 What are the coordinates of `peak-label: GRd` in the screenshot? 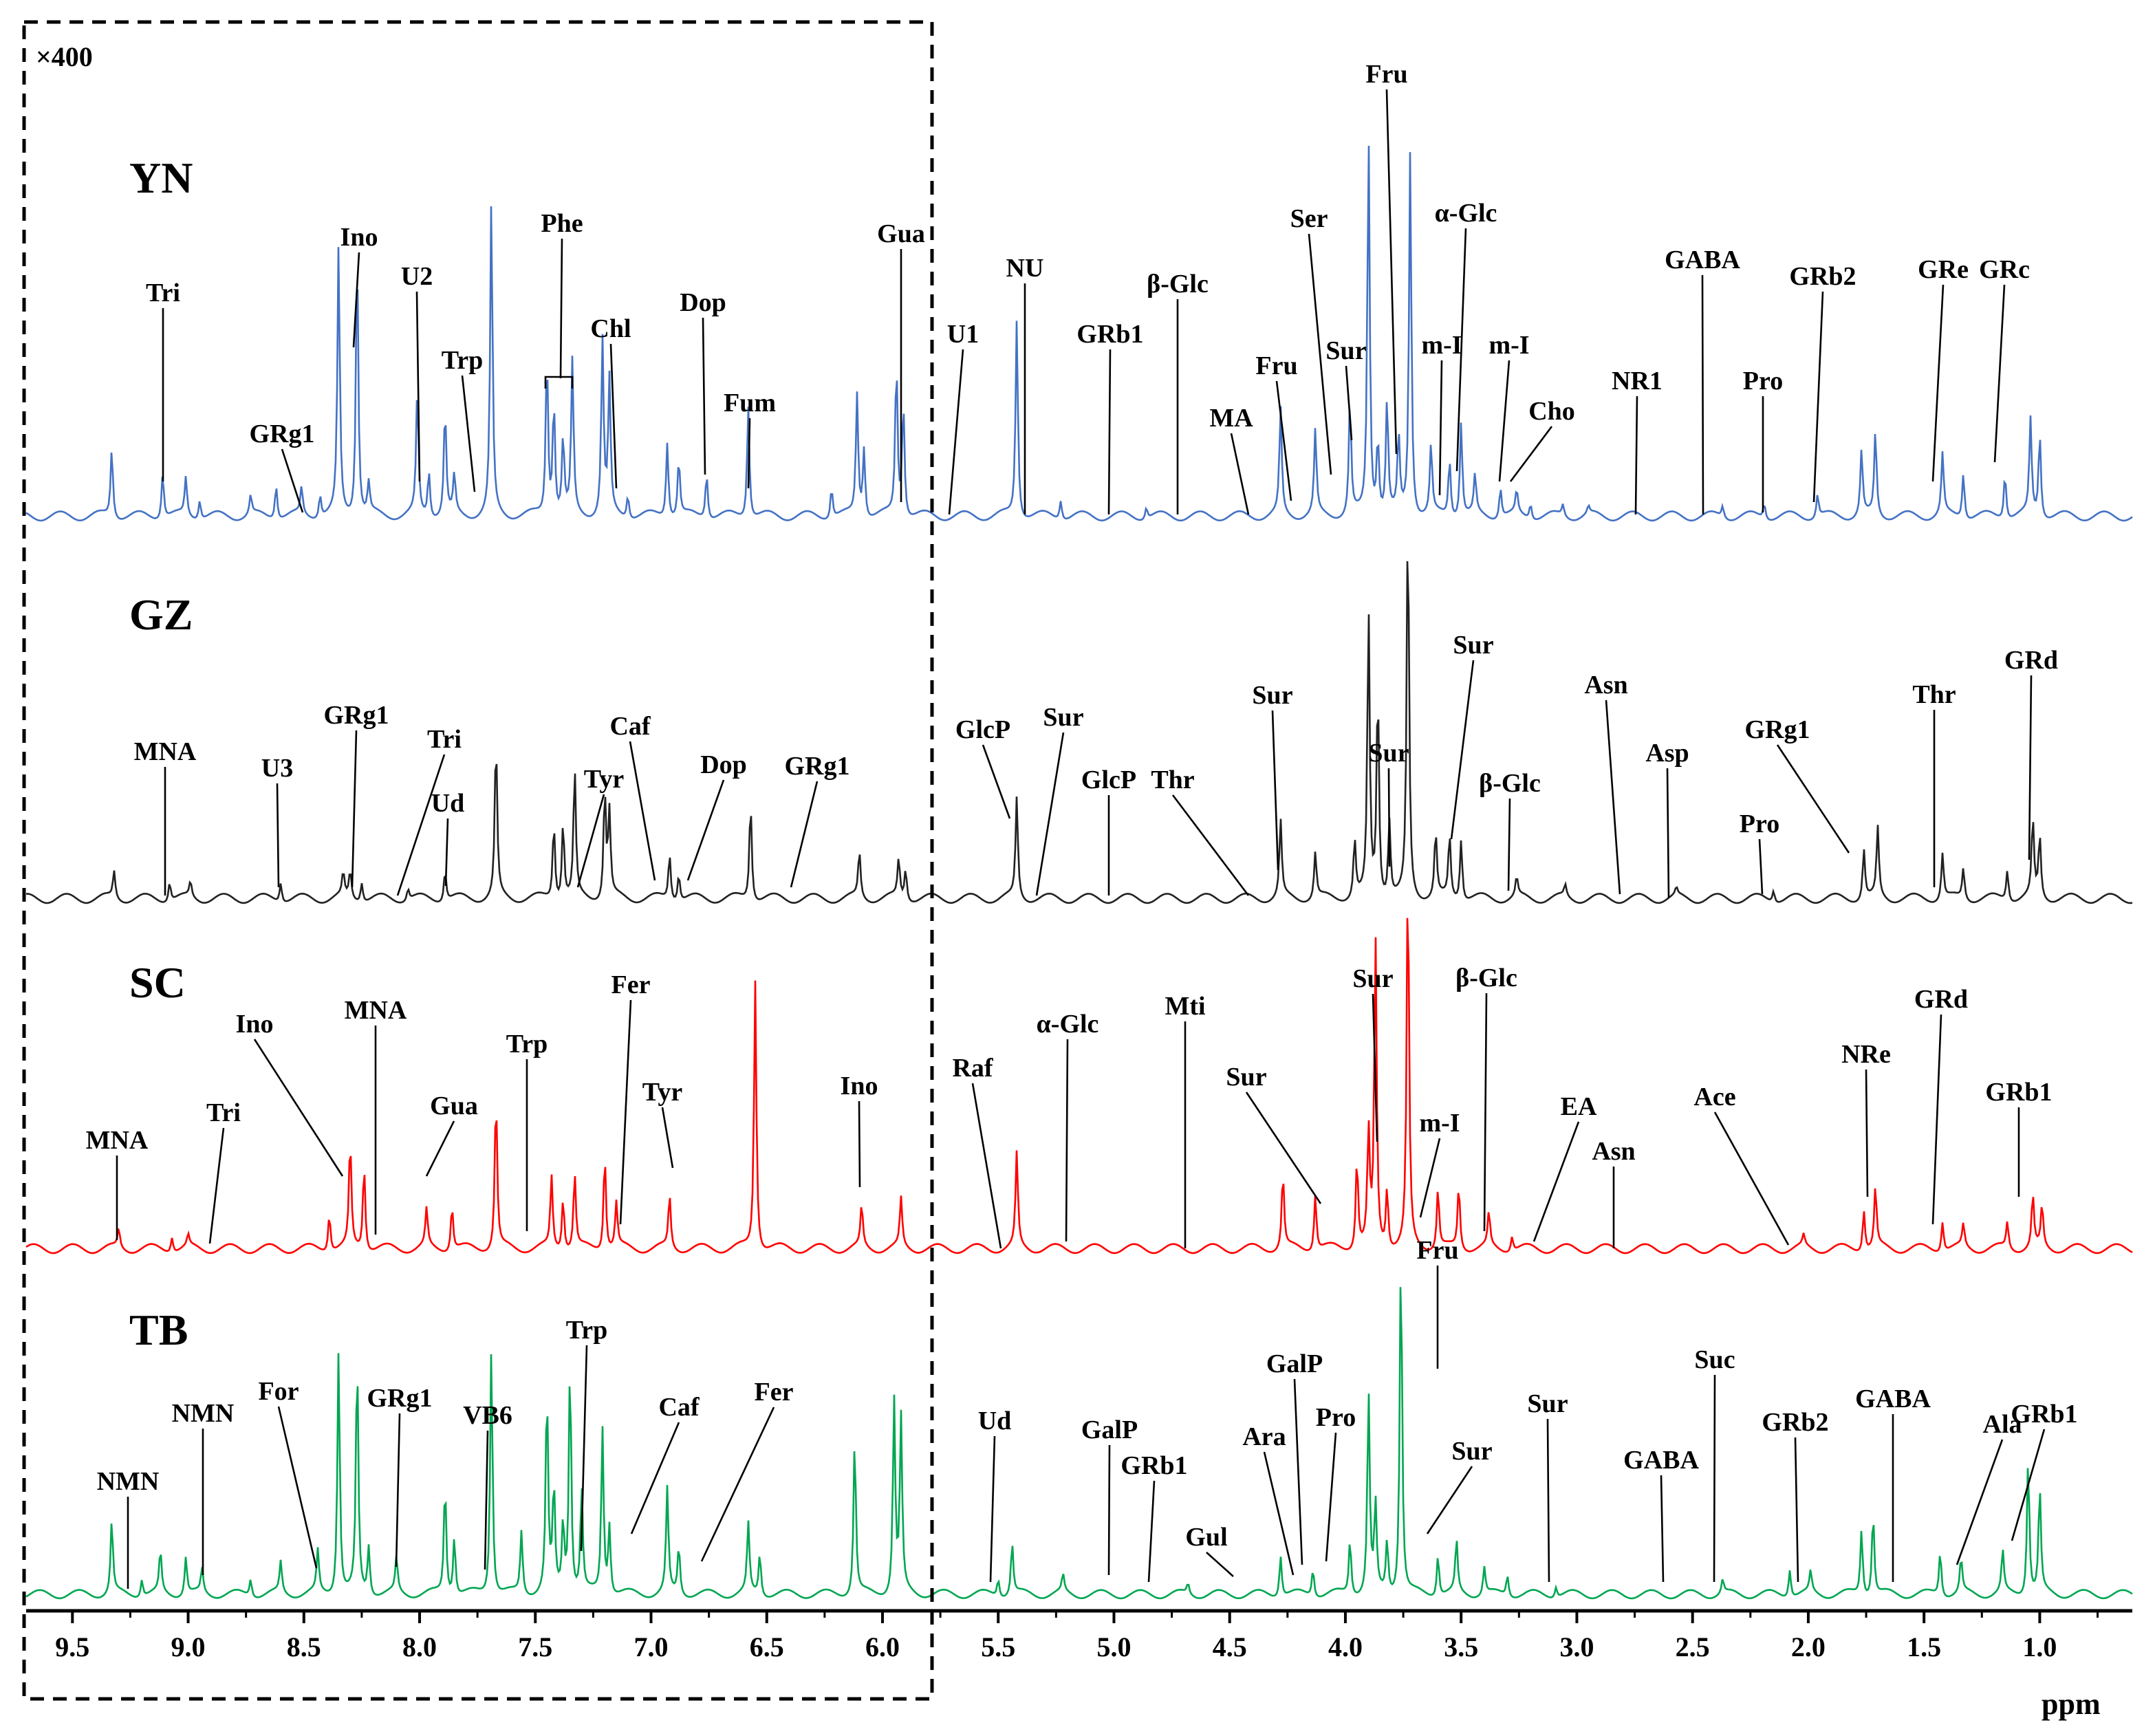 It's located at (1941, 999).